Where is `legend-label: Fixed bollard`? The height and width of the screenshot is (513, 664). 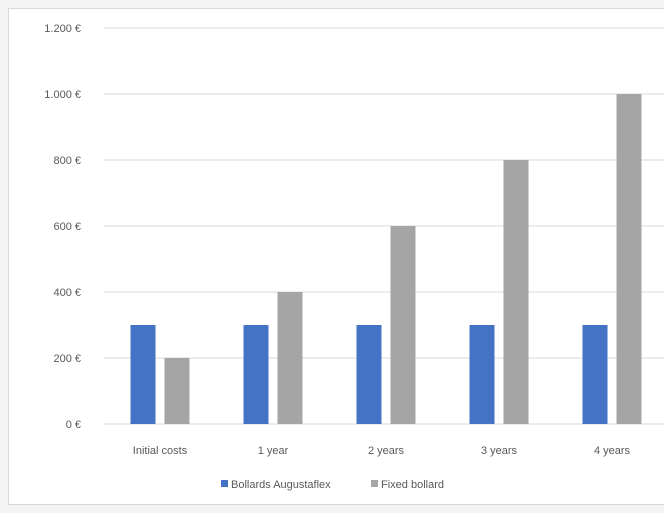 legend-label: Fixed bollard is located at coordinates (412, 485).